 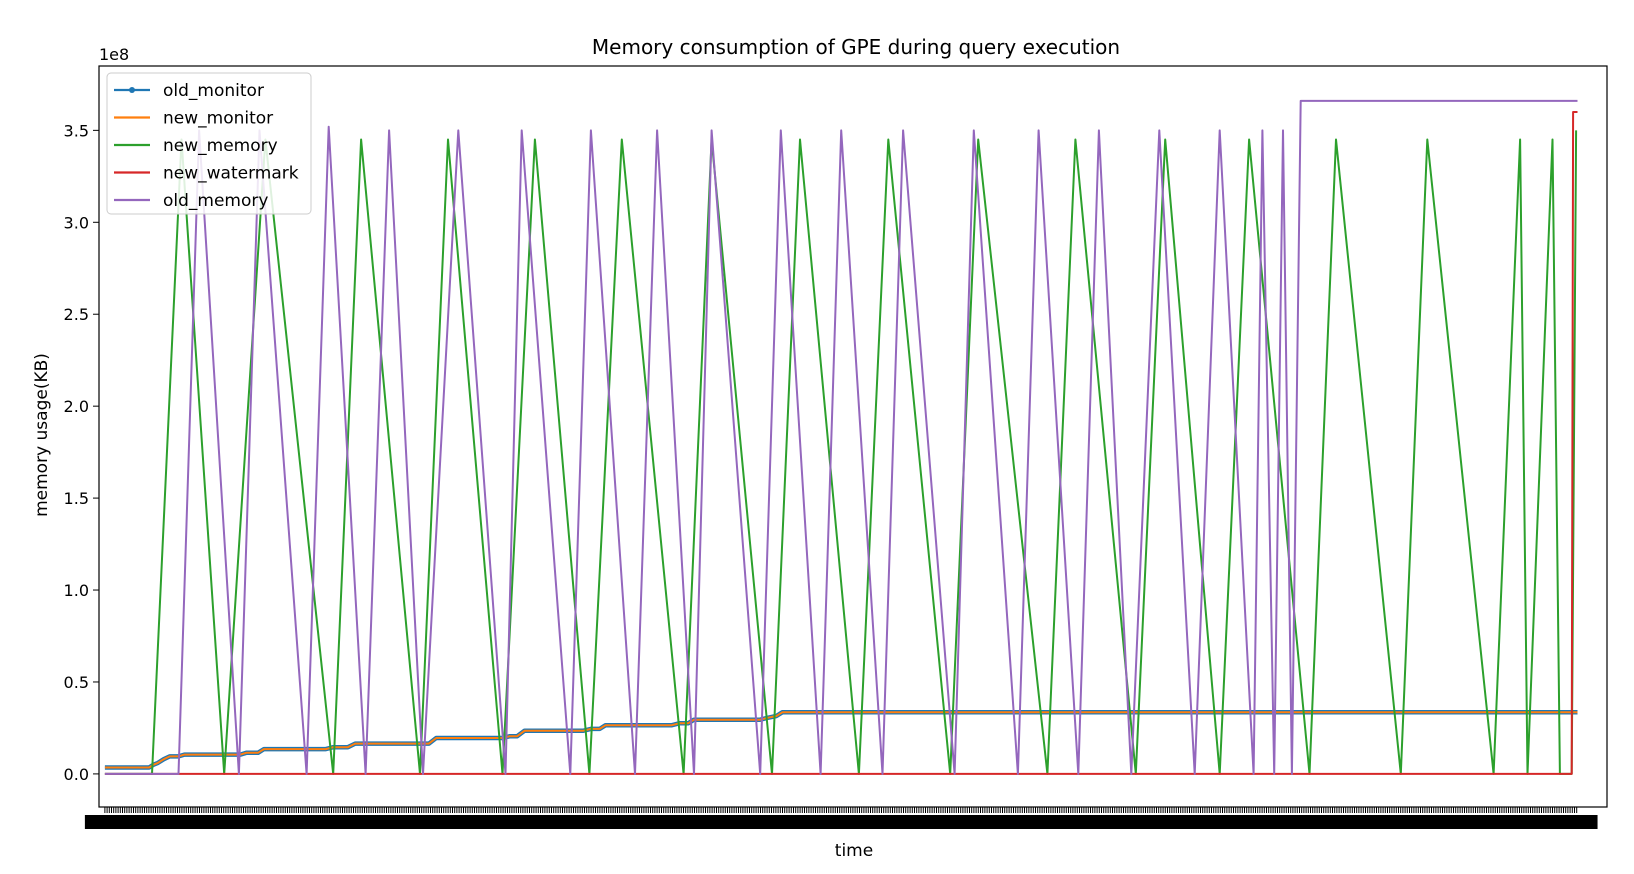 I want to click on x-axis-label: time, so click(x=854, y=851).